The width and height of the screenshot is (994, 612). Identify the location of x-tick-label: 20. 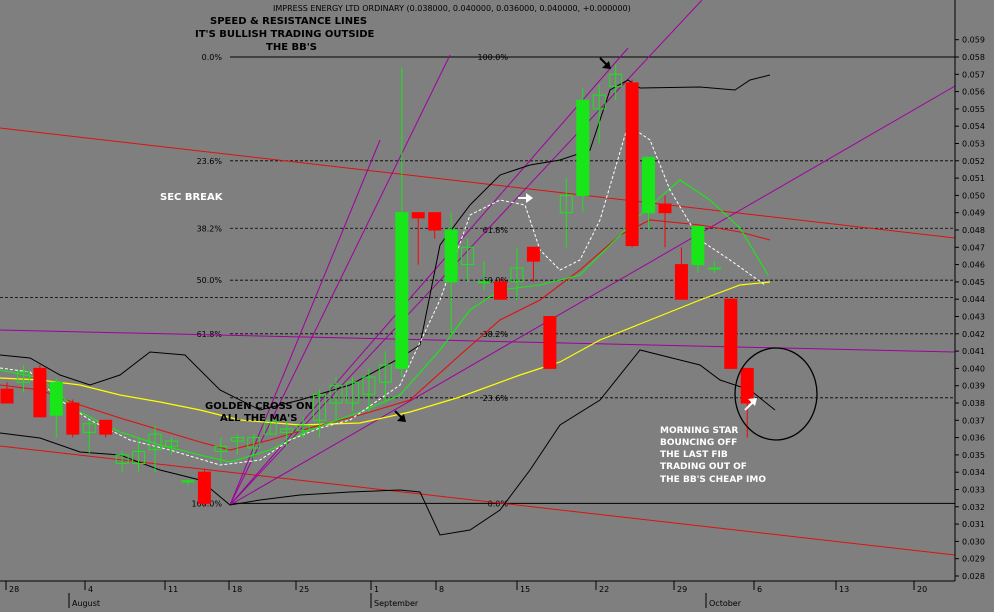
(922, 589).